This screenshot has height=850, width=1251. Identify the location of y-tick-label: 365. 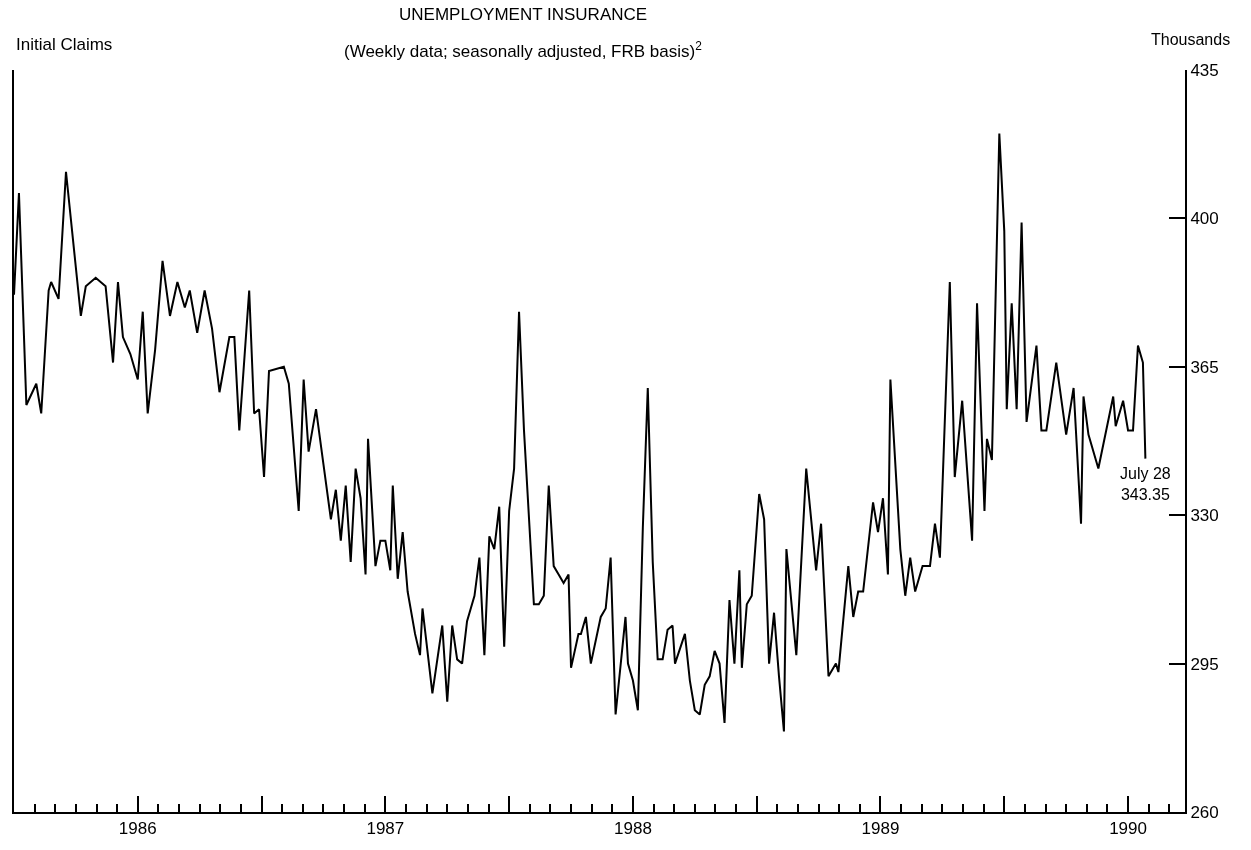
(1204, 367).